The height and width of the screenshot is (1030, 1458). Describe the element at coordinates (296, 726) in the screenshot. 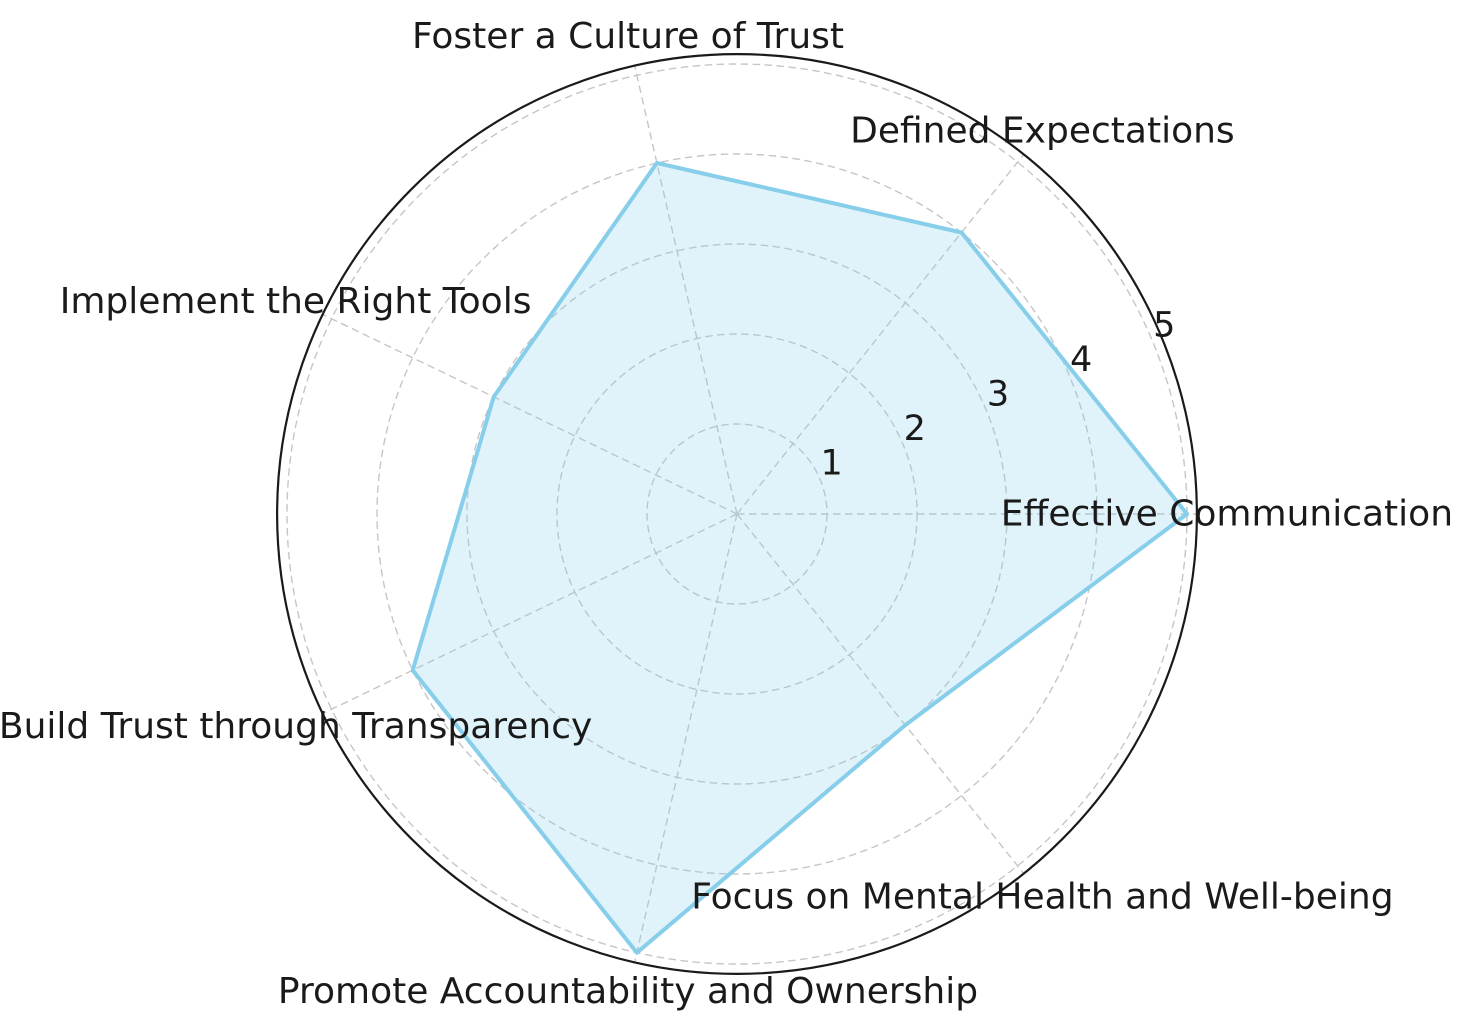

I see `category-axis-label: Build Trust through Transparency` at that location.